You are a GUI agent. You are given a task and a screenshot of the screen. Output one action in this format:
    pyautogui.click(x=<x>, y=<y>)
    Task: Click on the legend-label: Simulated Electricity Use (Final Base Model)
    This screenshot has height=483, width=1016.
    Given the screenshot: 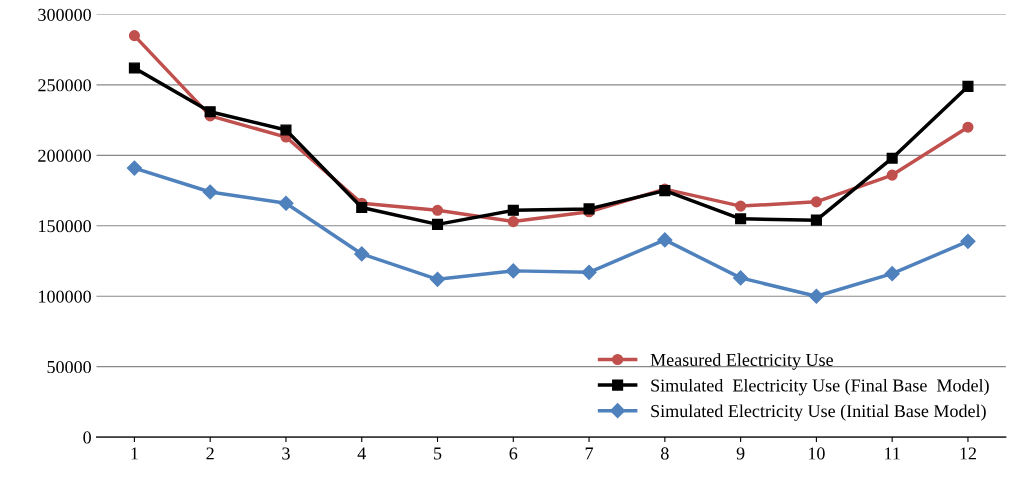 What is the action you would take?
    pyautogui.click(x=820, y=387)
    